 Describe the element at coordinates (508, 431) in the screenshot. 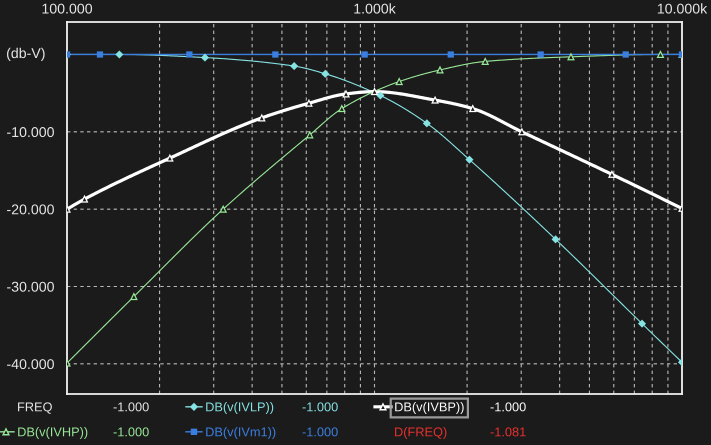

I see `text: -1.081` at that location.